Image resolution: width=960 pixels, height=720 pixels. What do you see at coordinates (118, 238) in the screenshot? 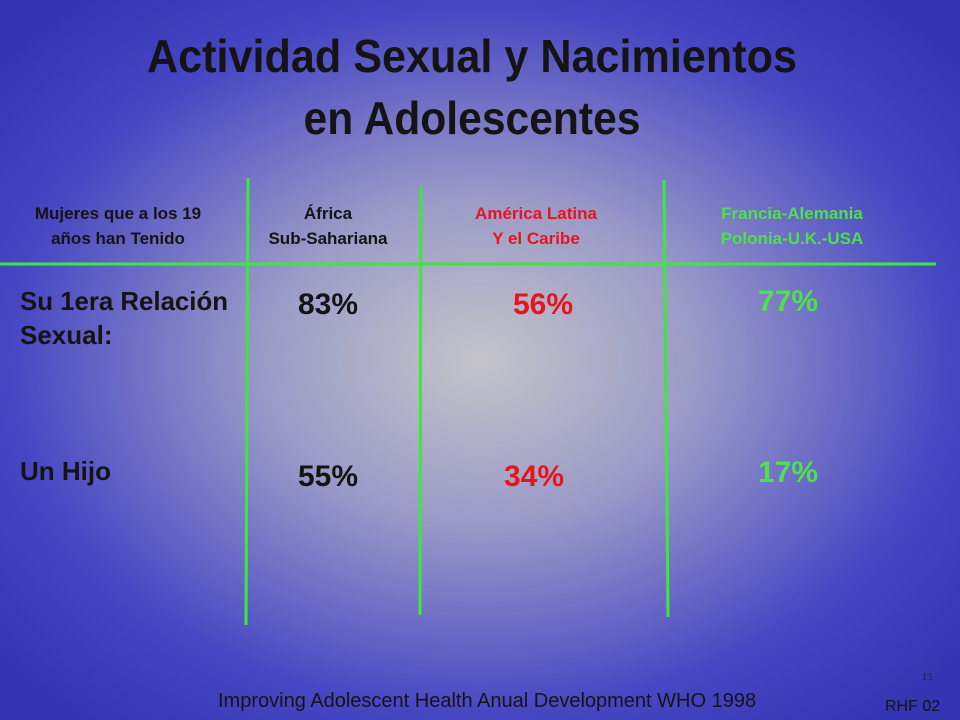
I see `header-cell: años han Tenido` at bounding box center [118, 238].